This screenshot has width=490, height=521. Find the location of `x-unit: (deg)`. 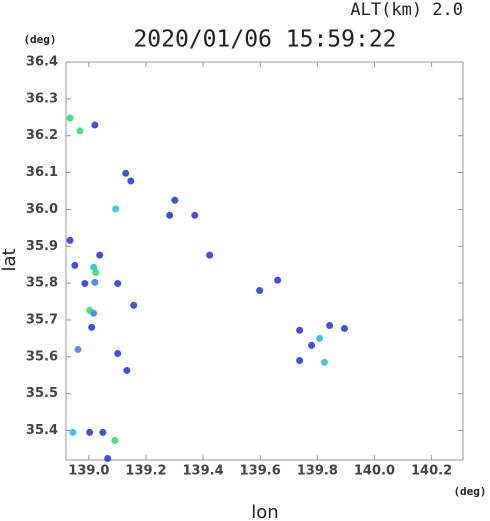

x-unit: (deg) is located at coordinates (469, 491).